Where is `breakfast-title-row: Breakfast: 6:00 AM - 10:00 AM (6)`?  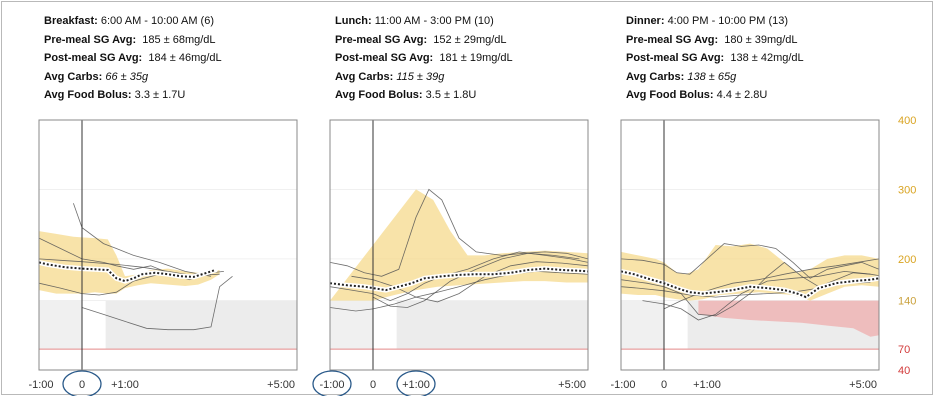
breakfast-title-row: Breakfast: 6:00 AM - 10:00 AM (6) is located at coordinates (179, 21).